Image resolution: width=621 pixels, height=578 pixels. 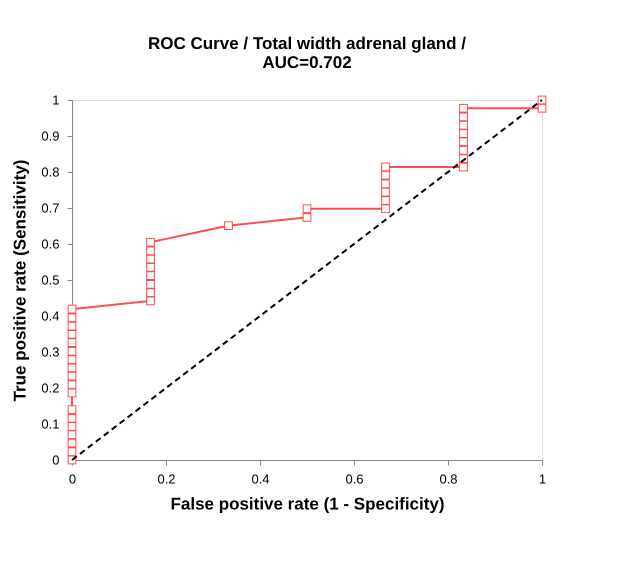 I want to click on y-tick-label: 0, so click(x=56, y=460).